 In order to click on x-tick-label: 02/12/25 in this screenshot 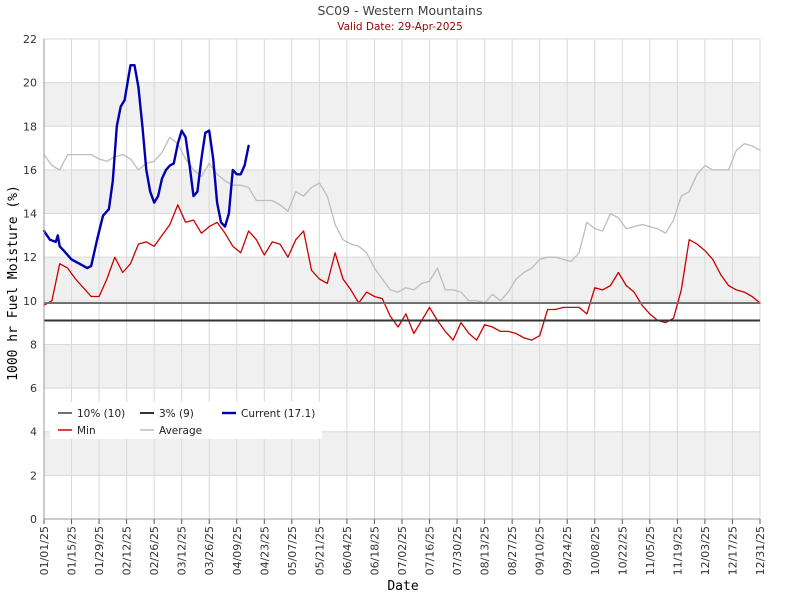, I will do `click(127, 550)`.